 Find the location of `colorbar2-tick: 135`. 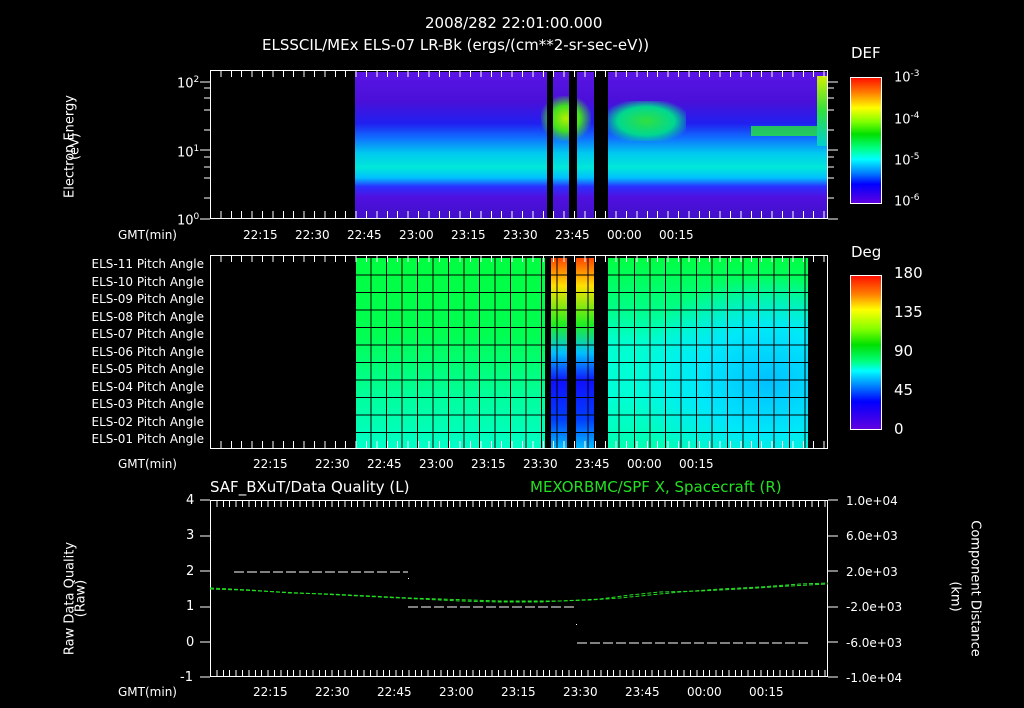

colorbar2-tick: 135 is located at coordinates (908, 312).